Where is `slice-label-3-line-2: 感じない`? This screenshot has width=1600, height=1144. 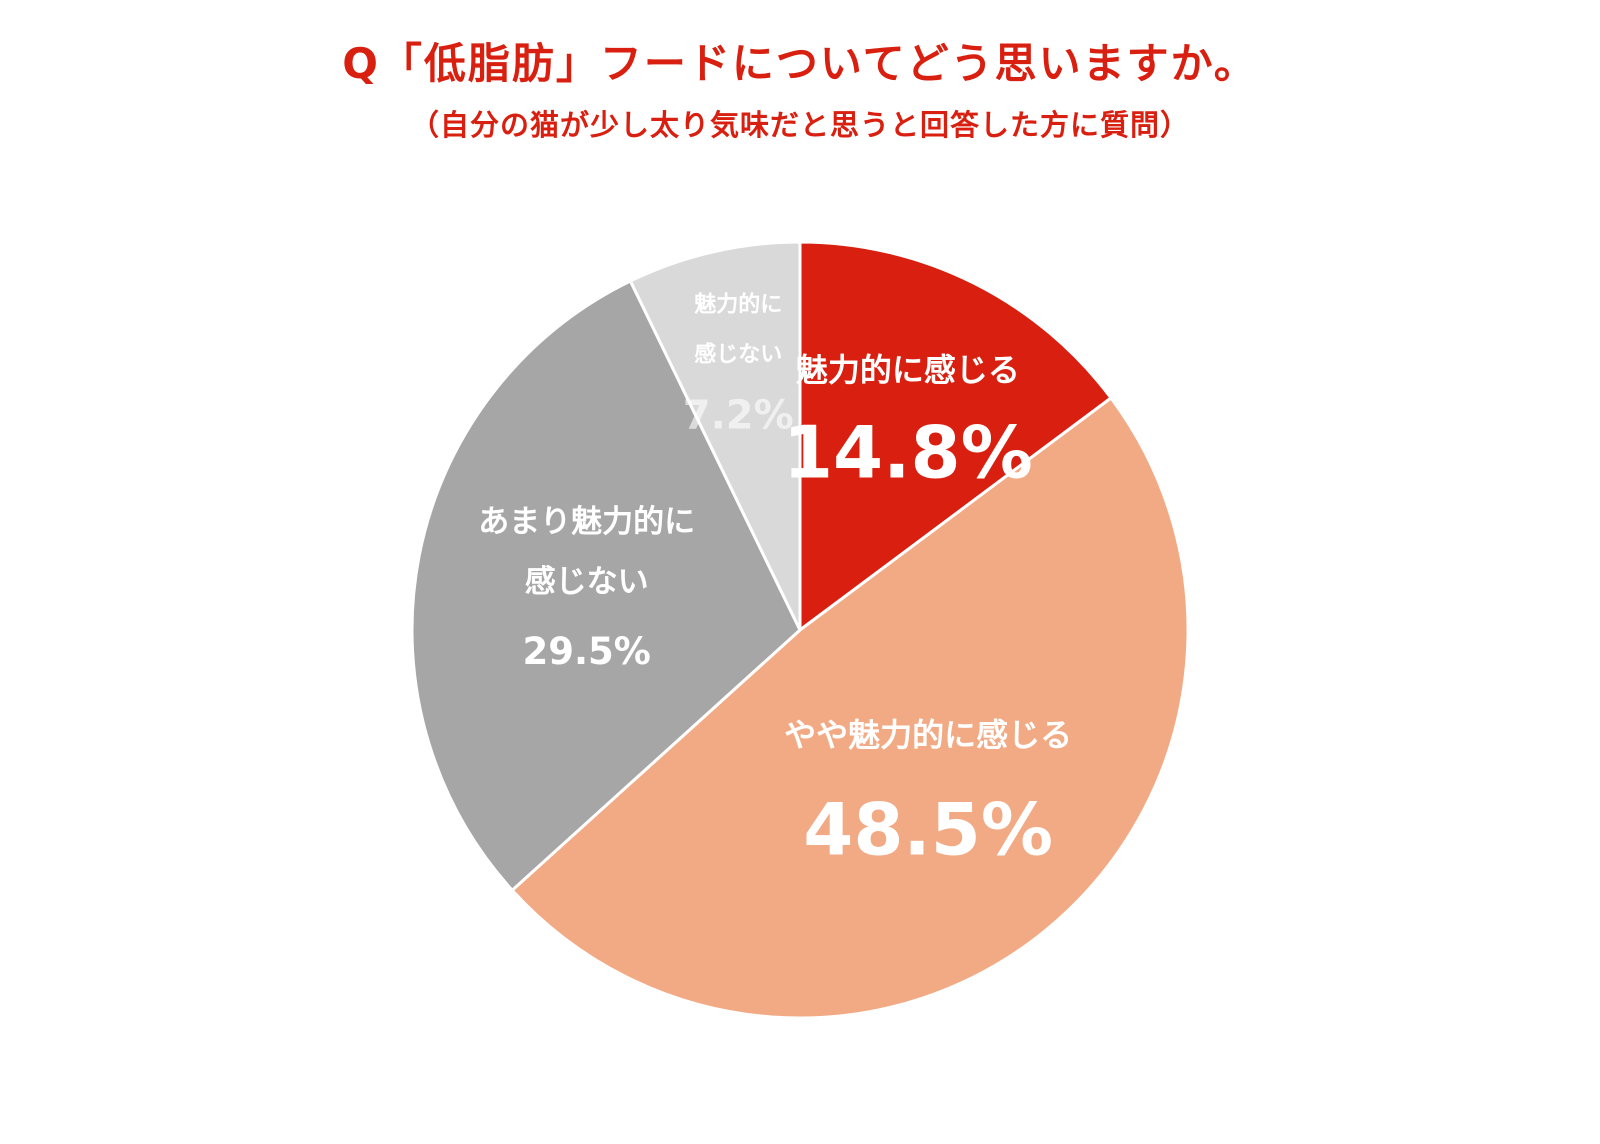 slice-label-3-line-2: 感じない is located at coordinates (587, 582).